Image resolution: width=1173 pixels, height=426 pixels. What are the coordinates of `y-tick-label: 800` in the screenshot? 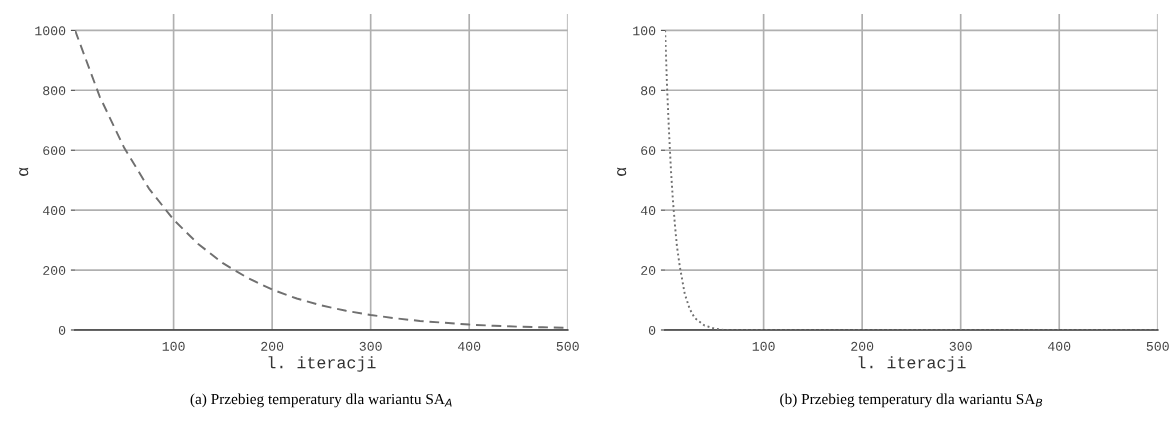 It's located at (54, 91).